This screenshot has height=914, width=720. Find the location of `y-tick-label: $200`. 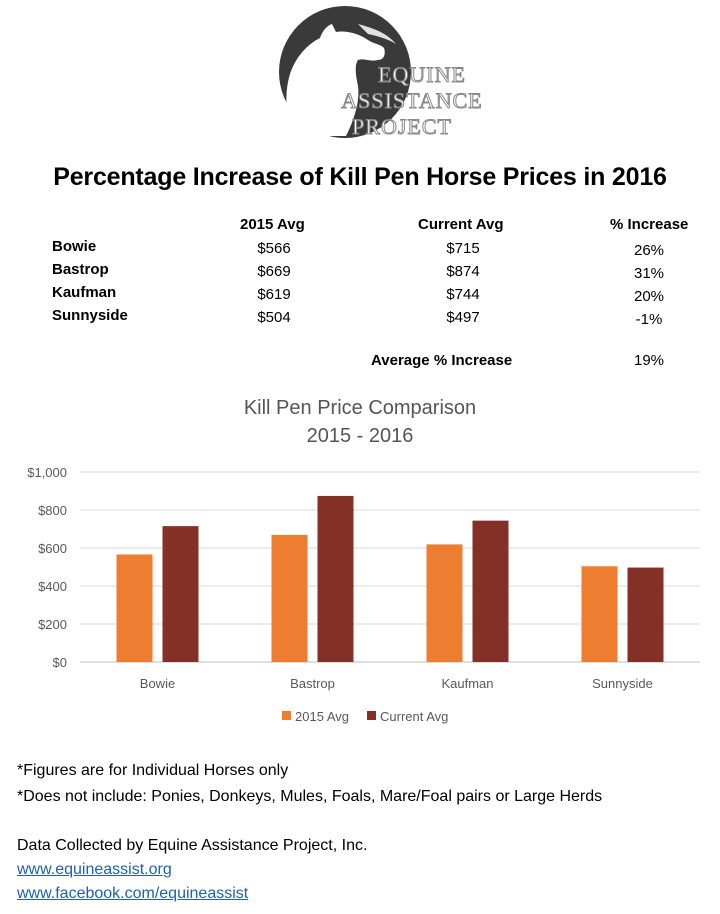

y-tick-label: $200 is located at coordinates (52, 624).